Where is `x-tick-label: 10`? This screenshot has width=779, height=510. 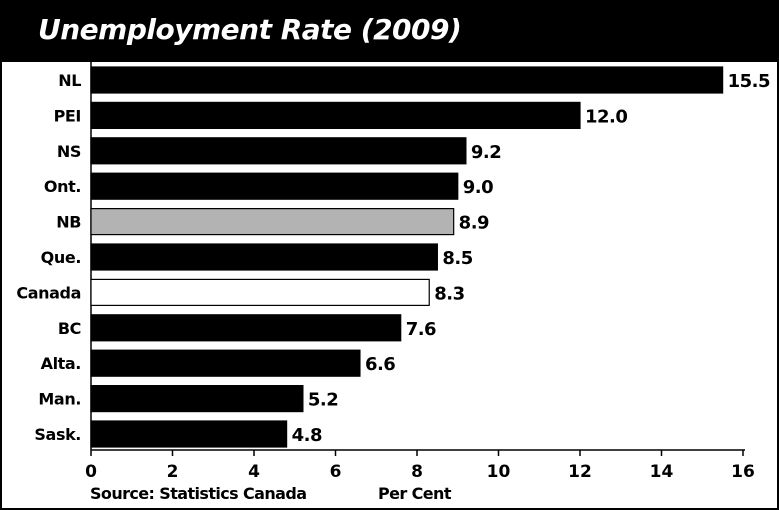 x-tick-label: 10 is located at coordinates (499, 472).